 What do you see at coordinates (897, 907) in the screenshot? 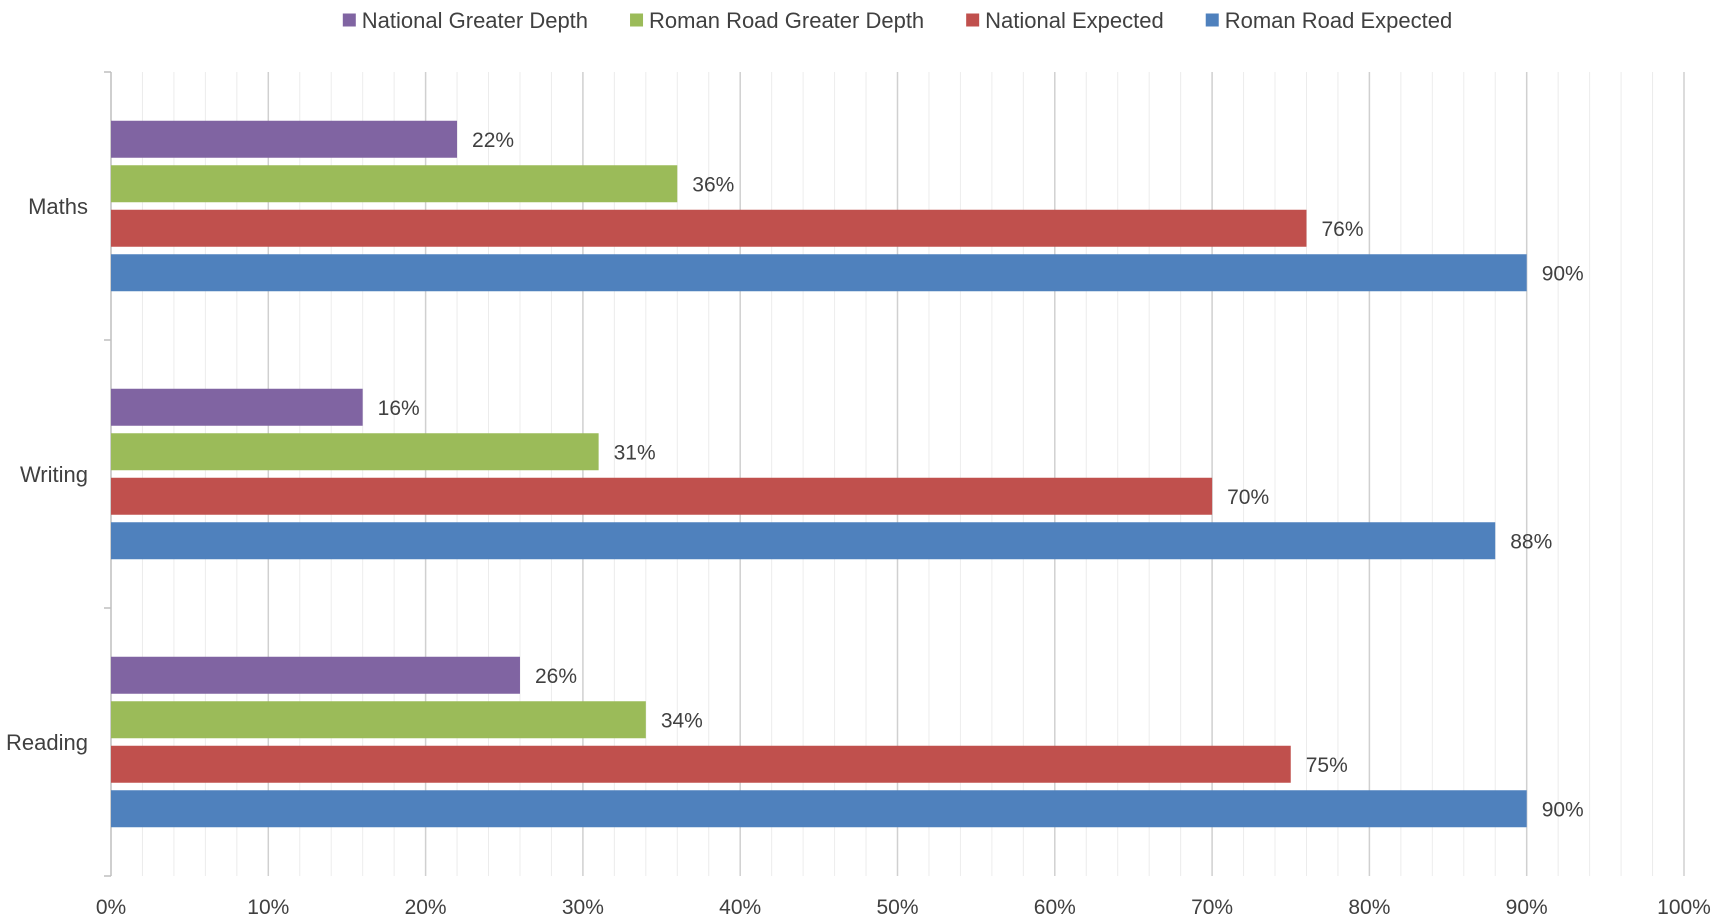
I see `x-tick-label: 50%` at bounding box center [897, 907].